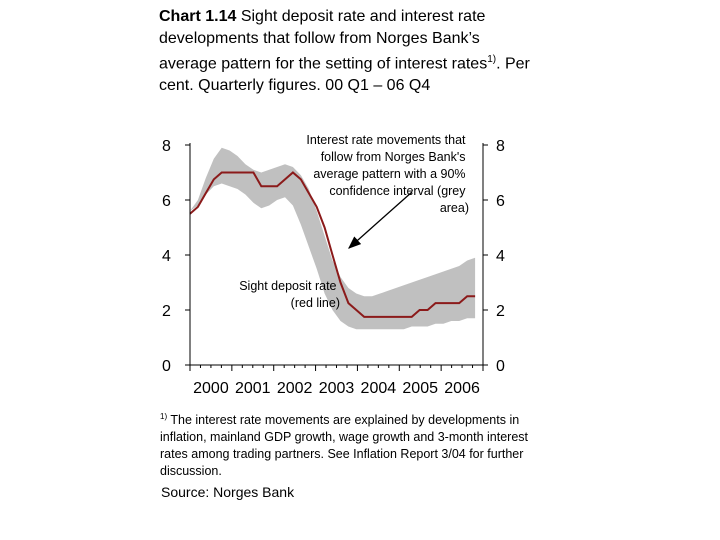 The width and height of the screenshot is (720, 540). I want to click on confidence-band, so click(333, 238).